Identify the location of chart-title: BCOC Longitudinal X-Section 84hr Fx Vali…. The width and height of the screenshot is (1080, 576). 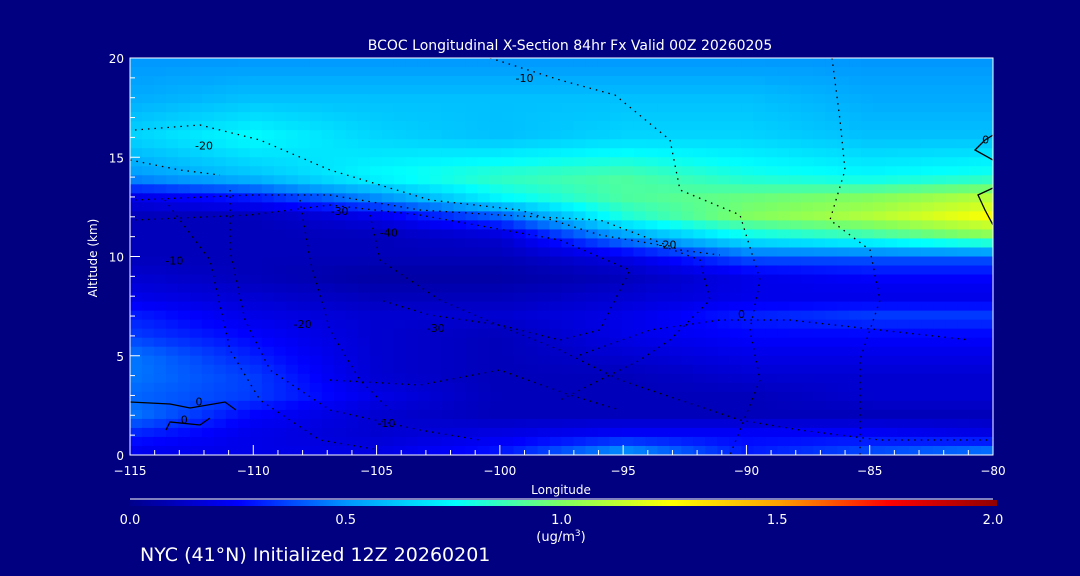
(570, 46).